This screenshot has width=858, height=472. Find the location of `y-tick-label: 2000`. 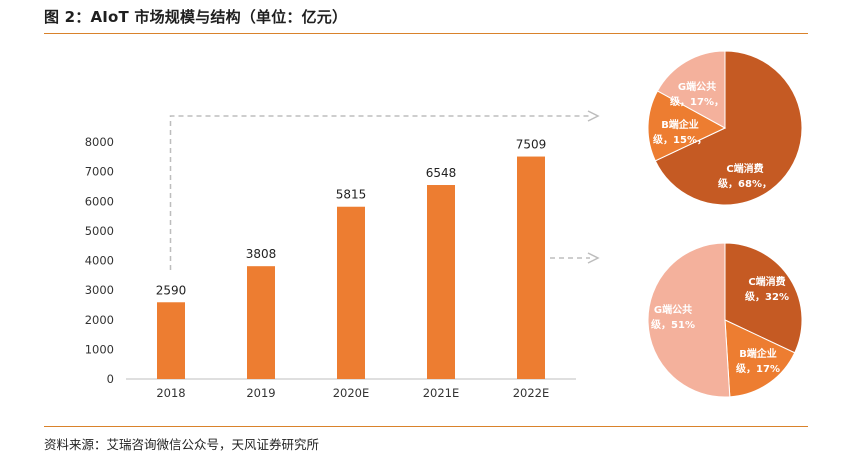

y-tick-label: 2000 is located at coordinates (99, 320).